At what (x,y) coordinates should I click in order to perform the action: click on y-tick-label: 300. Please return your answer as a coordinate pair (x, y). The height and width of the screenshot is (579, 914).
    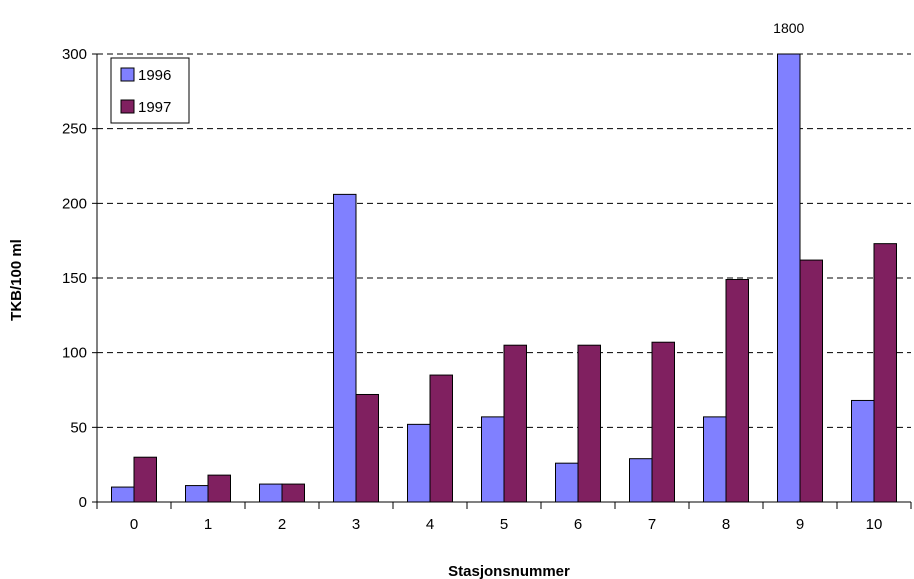
    Looking at the image, I should click on (74, 54).